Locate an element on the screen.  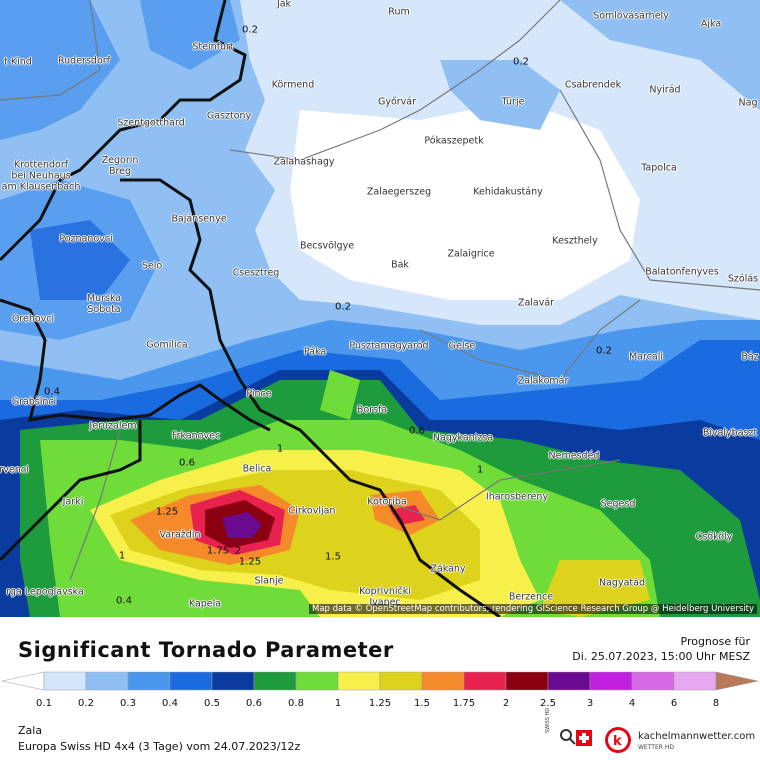
contour-label: 0.6 is located at coordinates (187, 463).